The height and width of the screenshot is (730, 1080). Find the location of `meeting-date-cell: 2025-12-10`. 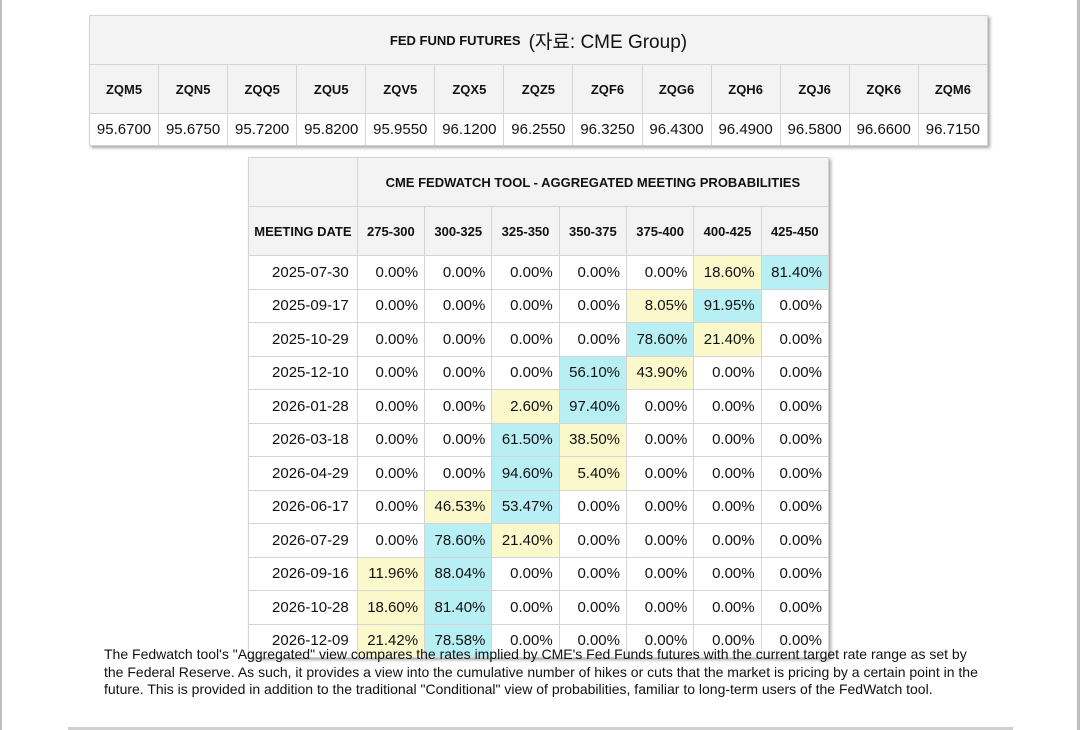

meeting-date-cell: 2025-12-10 is located at coordinates (303, 372).